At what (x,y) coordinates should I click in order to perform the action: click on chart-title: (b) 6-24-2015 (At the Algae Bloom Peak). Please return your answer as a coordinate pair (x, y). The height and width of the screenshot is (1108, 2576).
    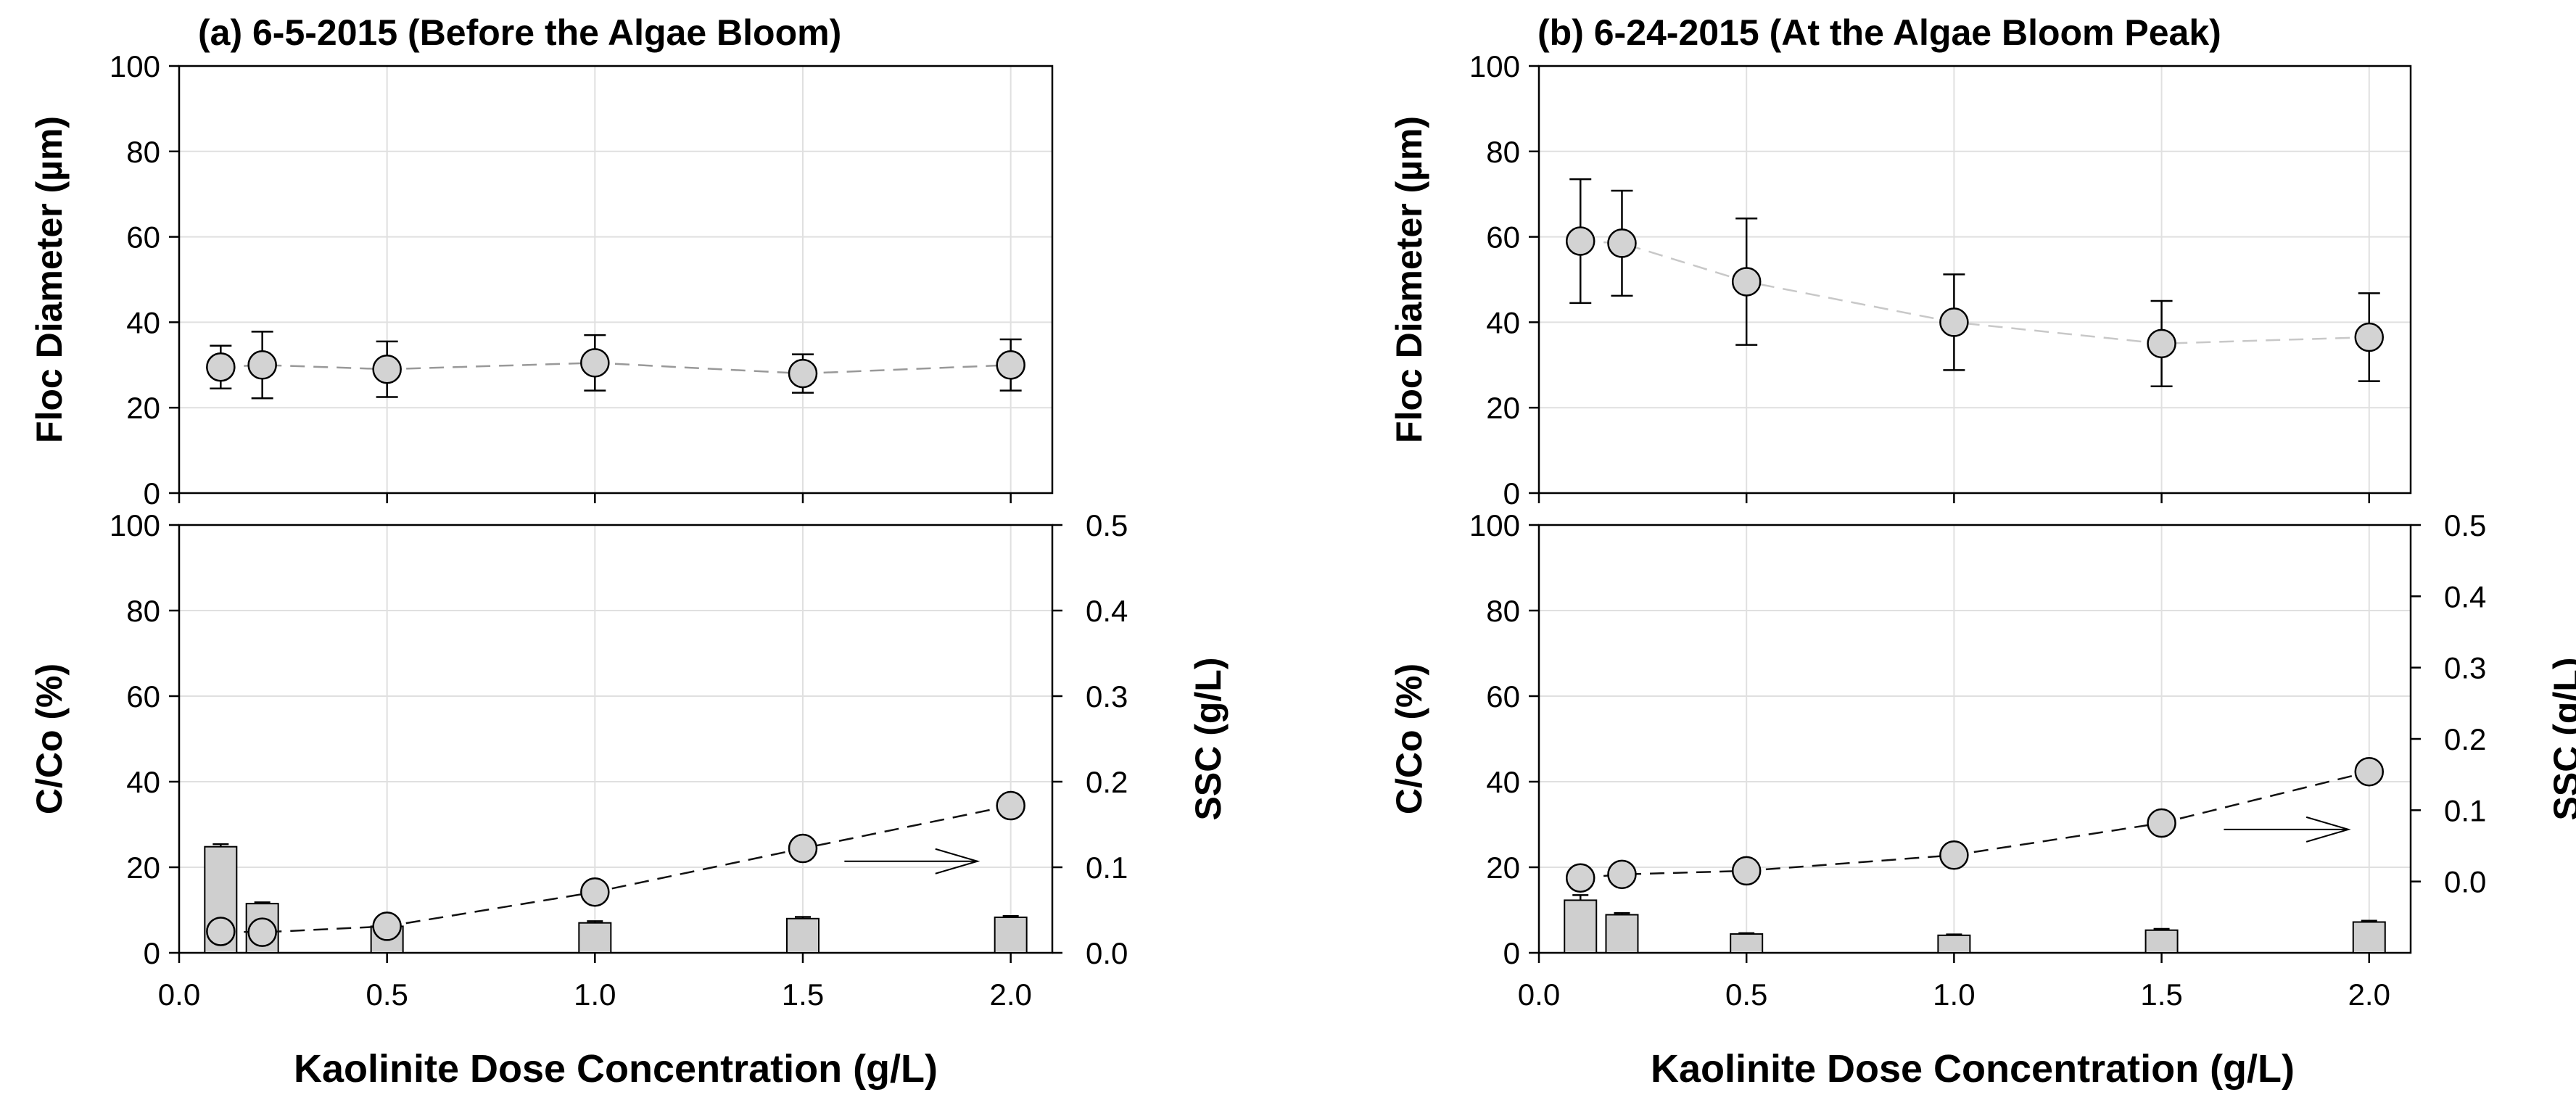
    Looking at the image, I should click on (1879, 32).